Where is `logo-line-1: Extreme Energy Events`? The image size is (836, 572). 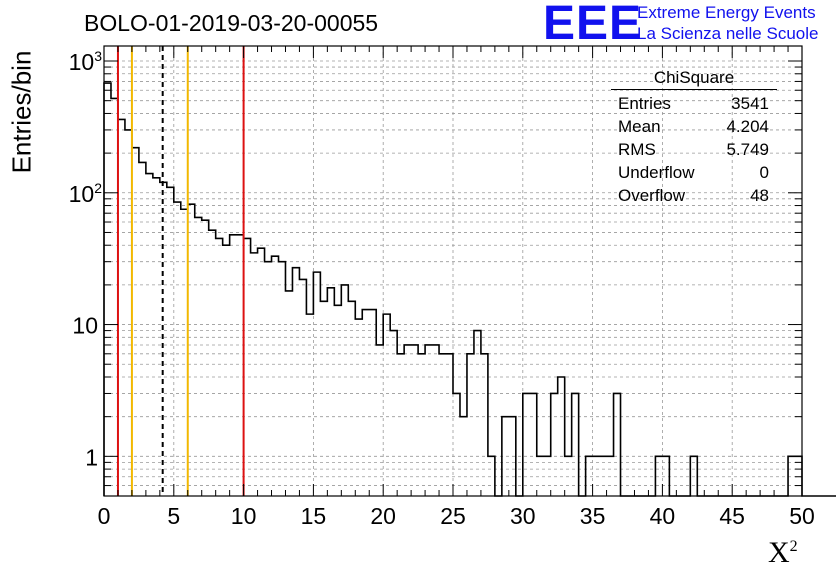
logo-line-1: Extreme Energy Events is located at coordinates (726, 12).